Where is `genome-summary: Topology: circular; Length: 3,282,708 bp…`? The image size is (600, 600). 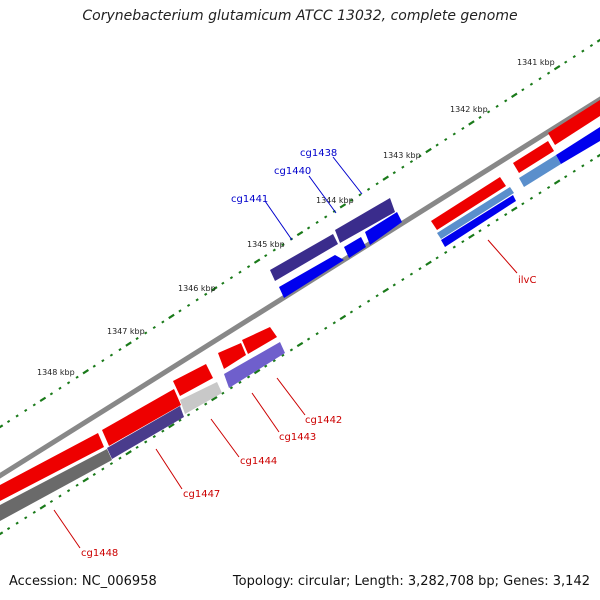
genome-summary: Topology: circular; Length: 3,282,708 bp… is located at coordinates (411, 581).